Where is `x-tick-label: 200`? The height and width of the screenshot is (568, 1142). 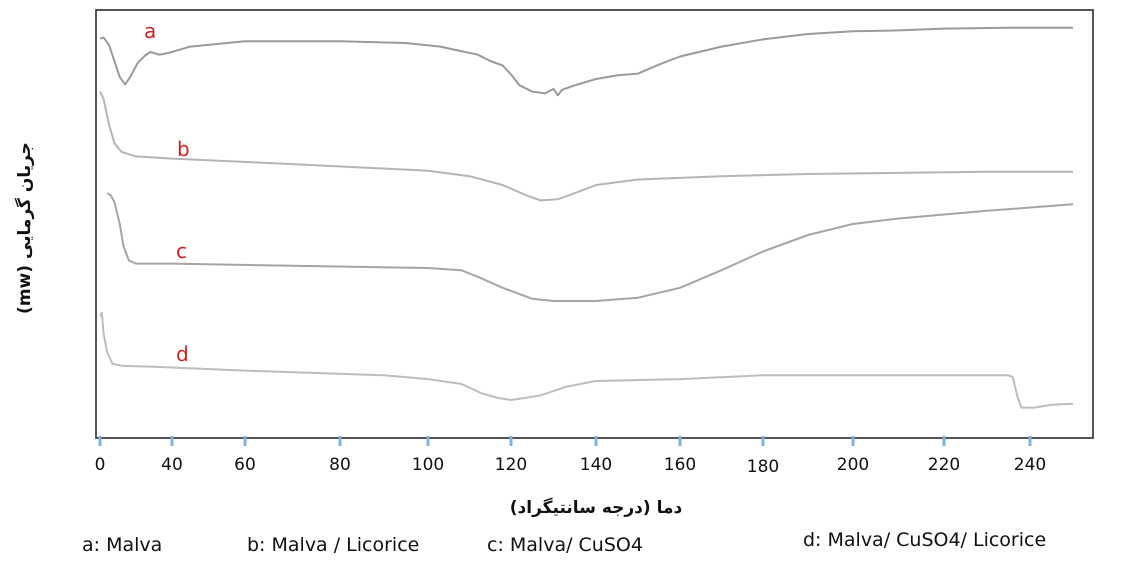 x-tick-label: 200 is located at coordinates (853, 465).